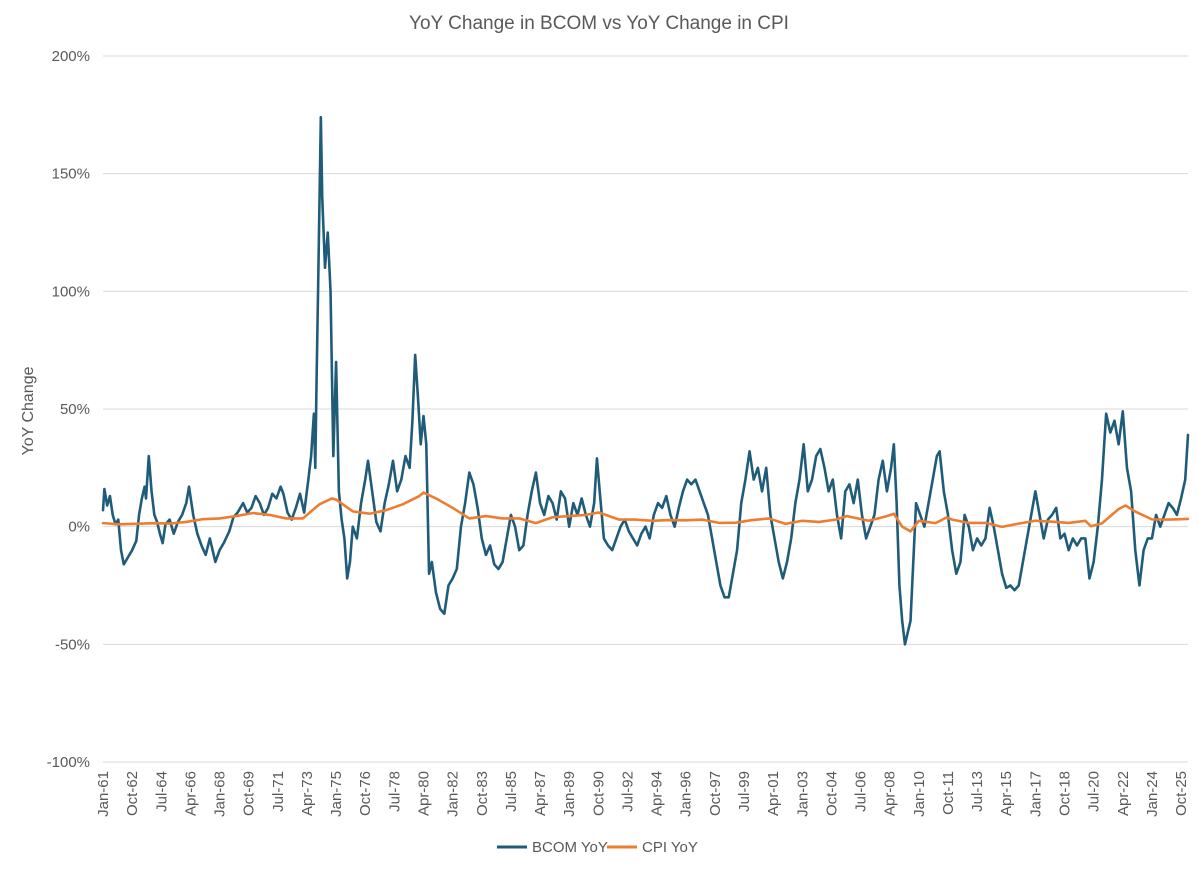 The image size is (1199, 870). What do you see at coordinates (71, 56) in the screenshot?
I see `y-tick-label: 200%` at bounding box center [71, 56].